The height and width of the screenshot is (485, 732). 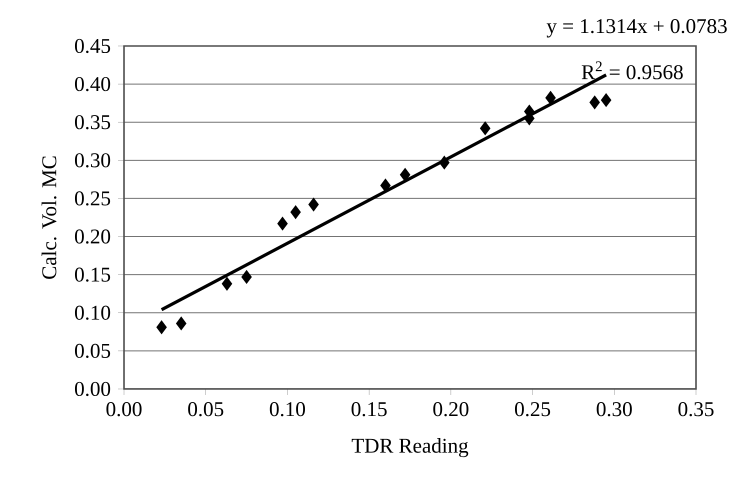 What do you see at coordinates (92, 122) in the screenshot?
I see `y-tick-label: 0.35` at bounding box center [92, 122].